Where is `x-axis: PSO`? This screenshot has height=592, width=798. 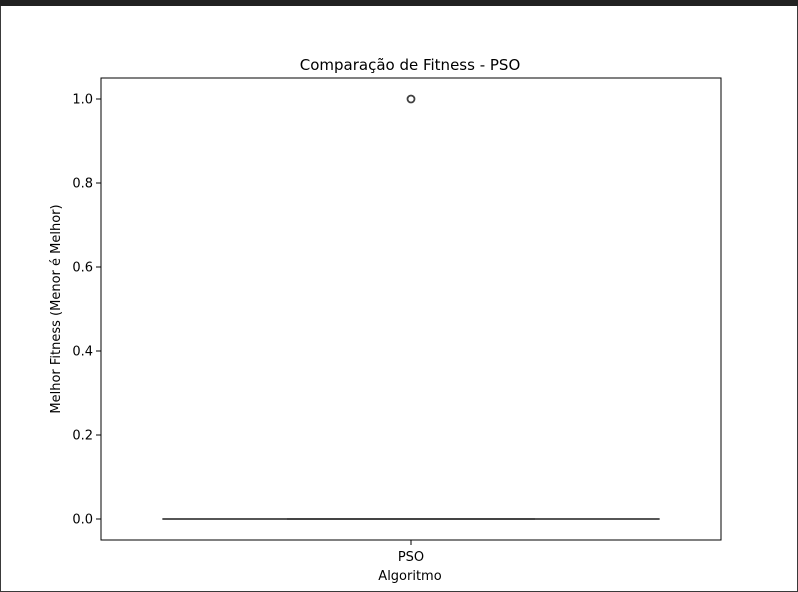 x-axis: PSO is located at coordinates (411, 552).